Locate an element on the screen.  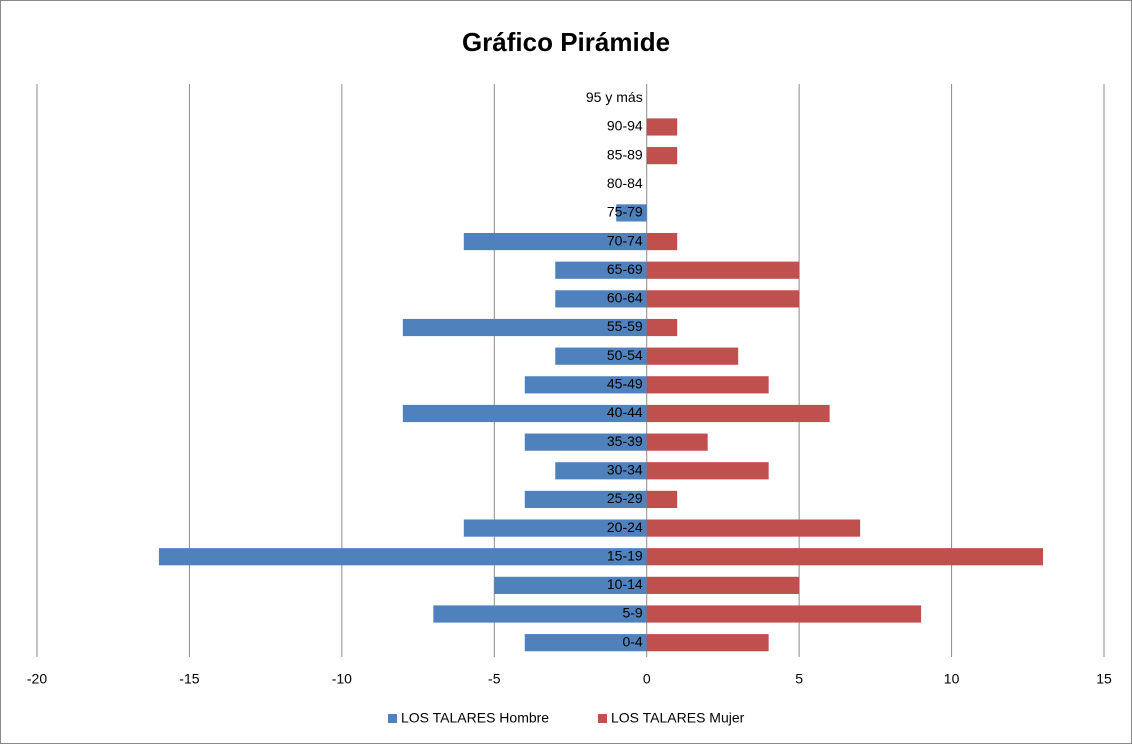
legend-label: LOS TALARES Hombre is located at coordinates (475, 718).